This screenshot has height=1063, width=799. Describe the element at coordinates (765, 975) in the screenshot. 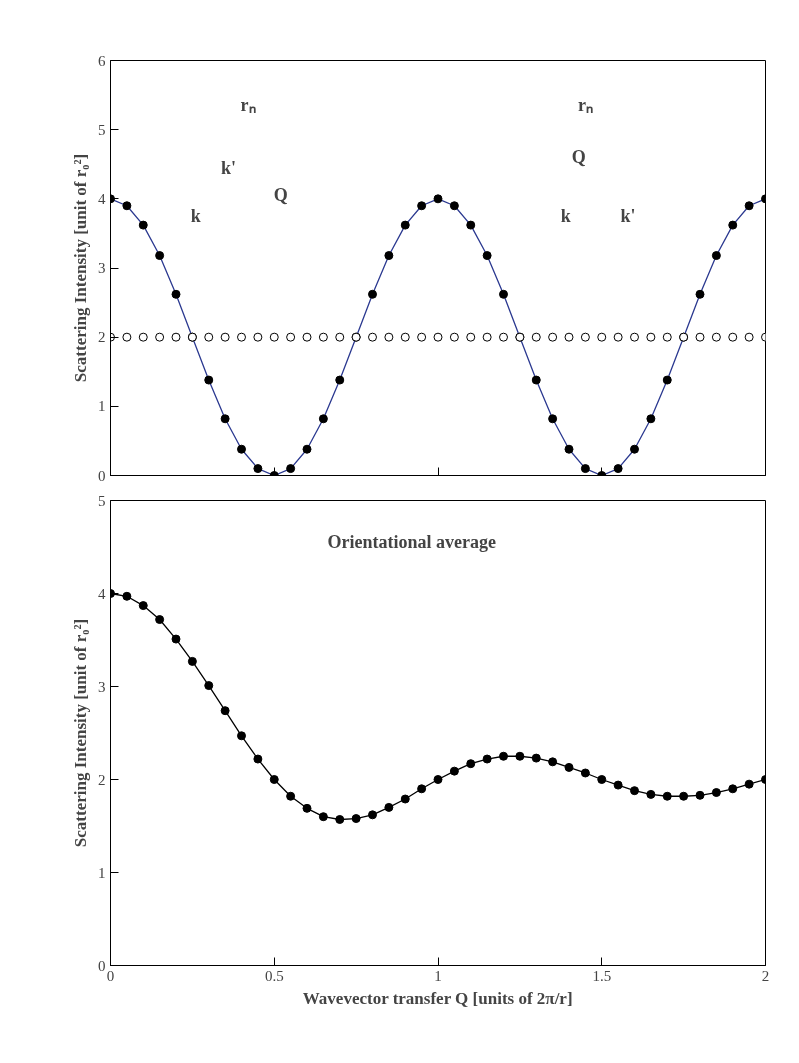

I see `x-tick-label: 2` at that location.